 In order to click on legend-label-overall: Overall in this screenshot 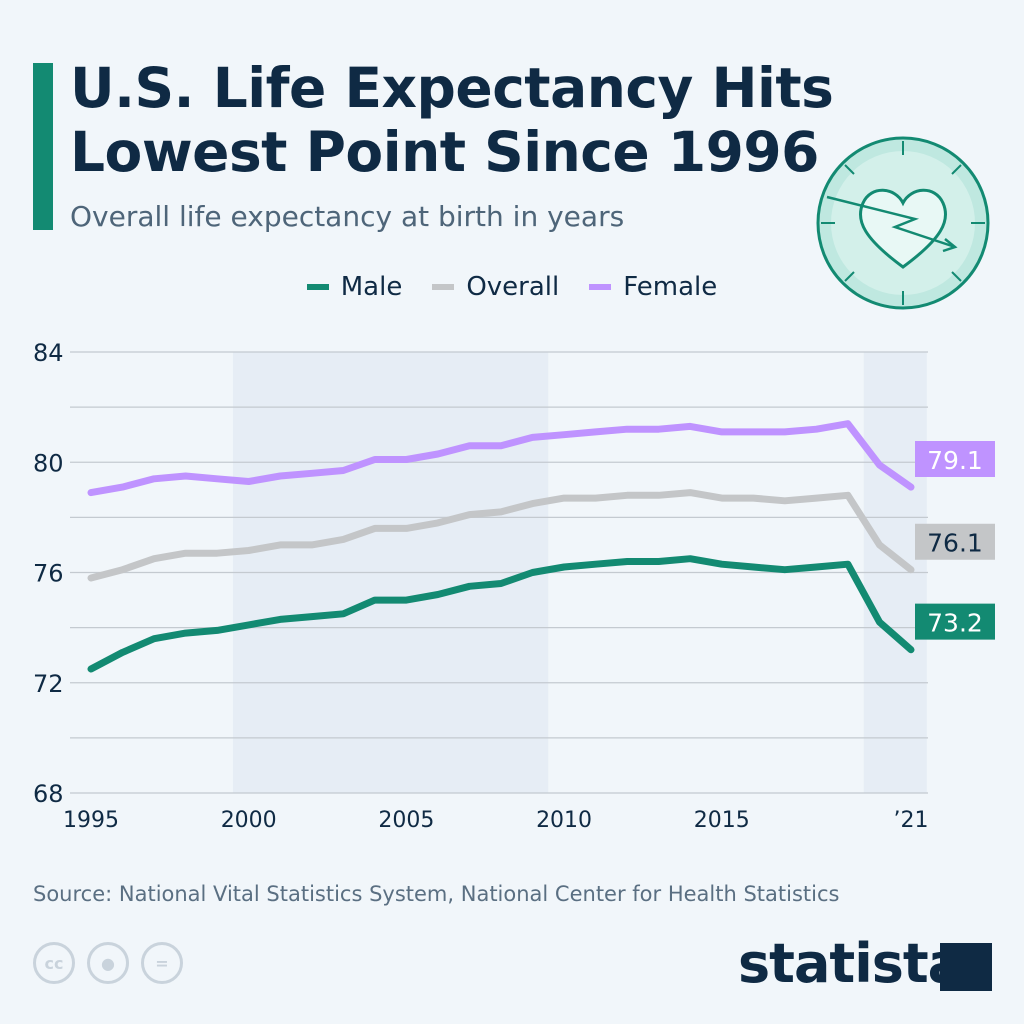, I will do `click(513, 287)`.